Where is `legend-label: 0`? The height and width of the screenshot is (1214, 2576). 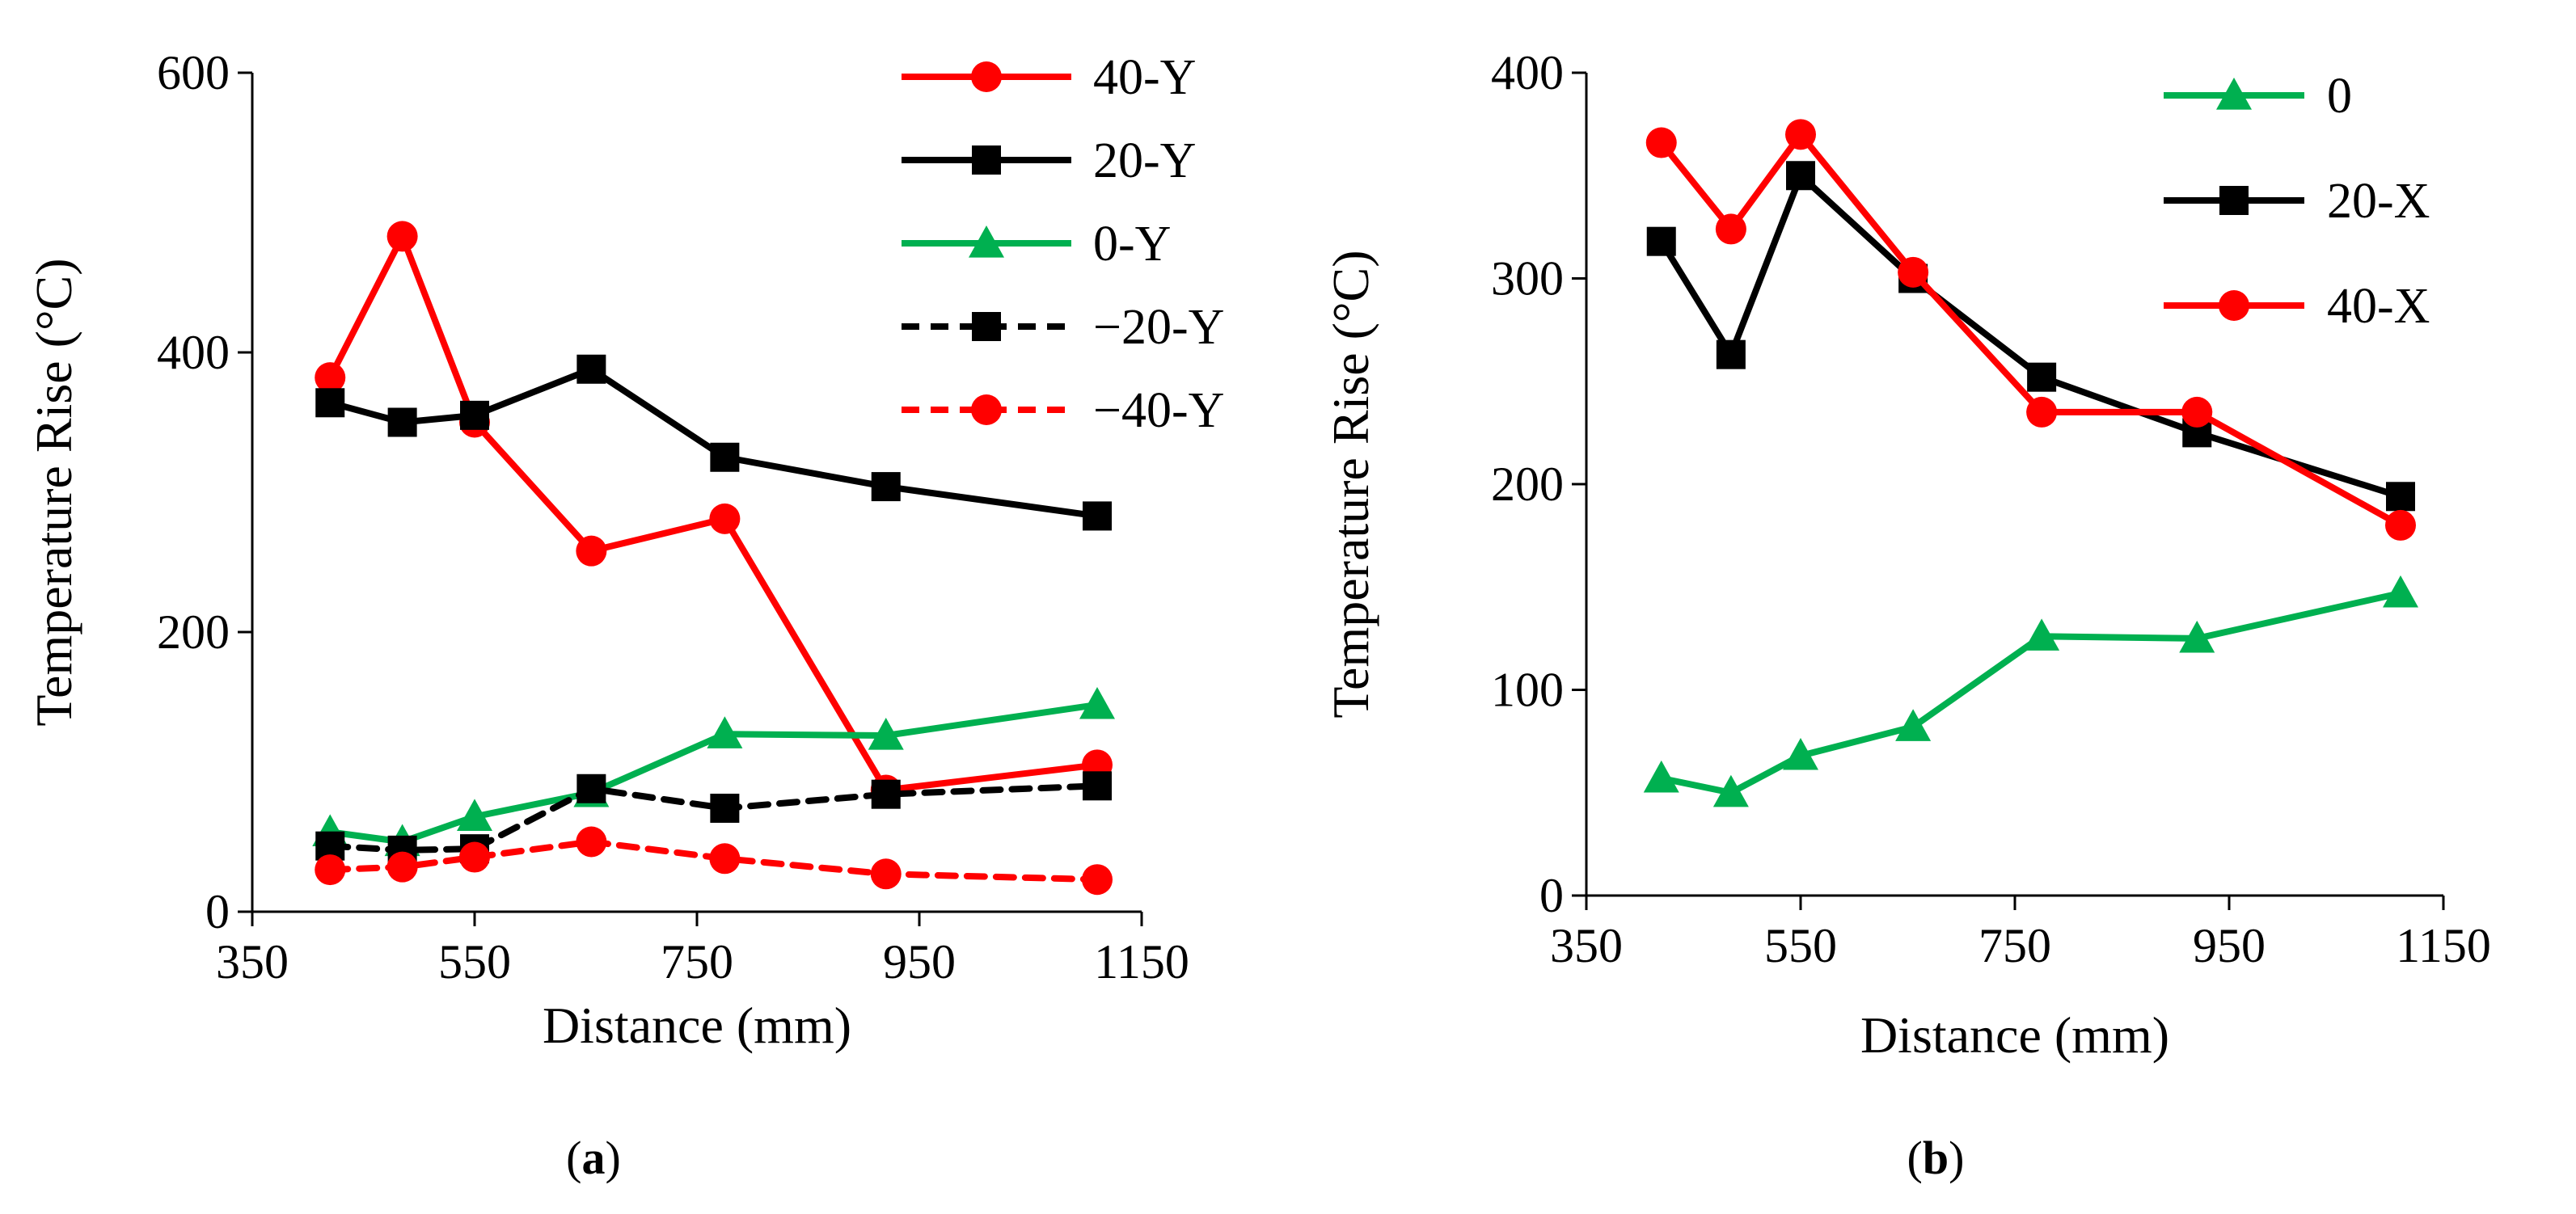 legend-label: 0 is located at coordinates (2339, 96).